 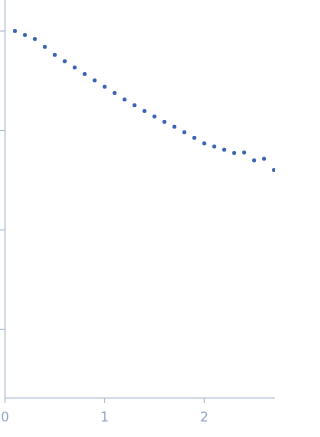 I want to click on x-tick-label: 0, so click(x=5, y=418).